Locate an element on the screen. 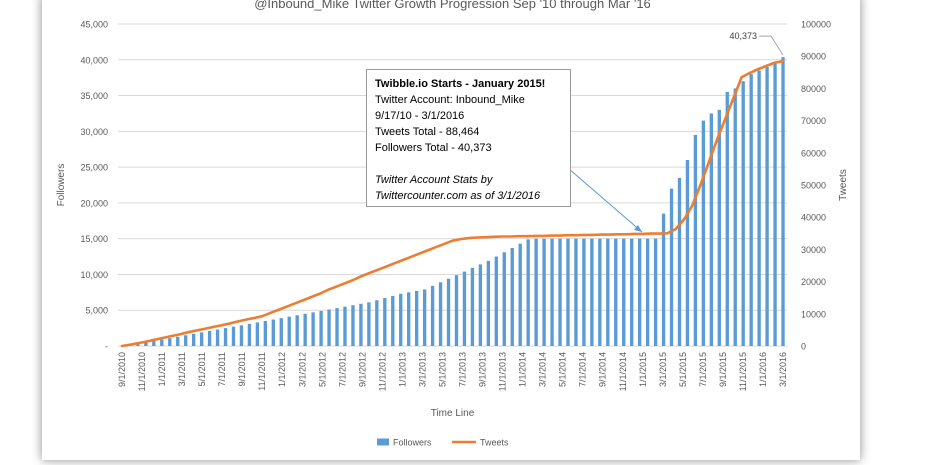  x-tick-label: 11/1/2011 is located at coordinates (262, 371).